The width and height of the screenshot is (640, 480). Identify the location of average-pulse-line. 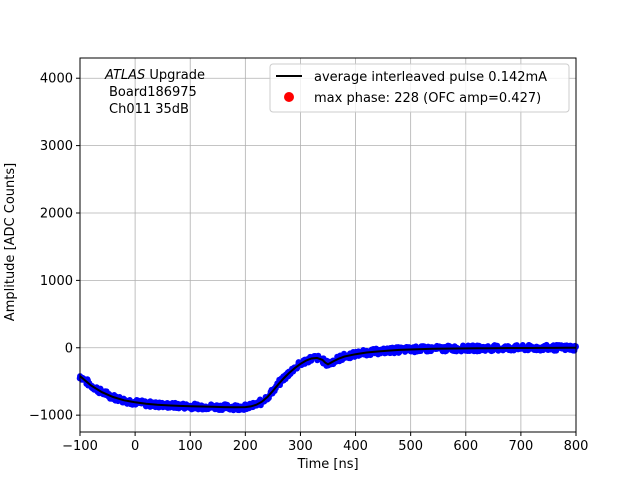
(327, 377).